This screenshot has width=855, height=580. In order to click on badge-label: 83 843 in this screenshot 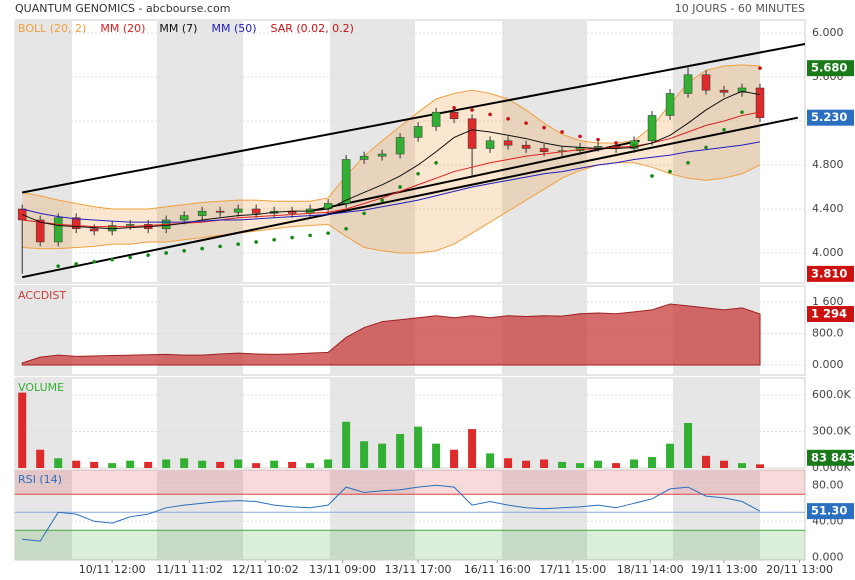, I will do `click(833, 457)`.